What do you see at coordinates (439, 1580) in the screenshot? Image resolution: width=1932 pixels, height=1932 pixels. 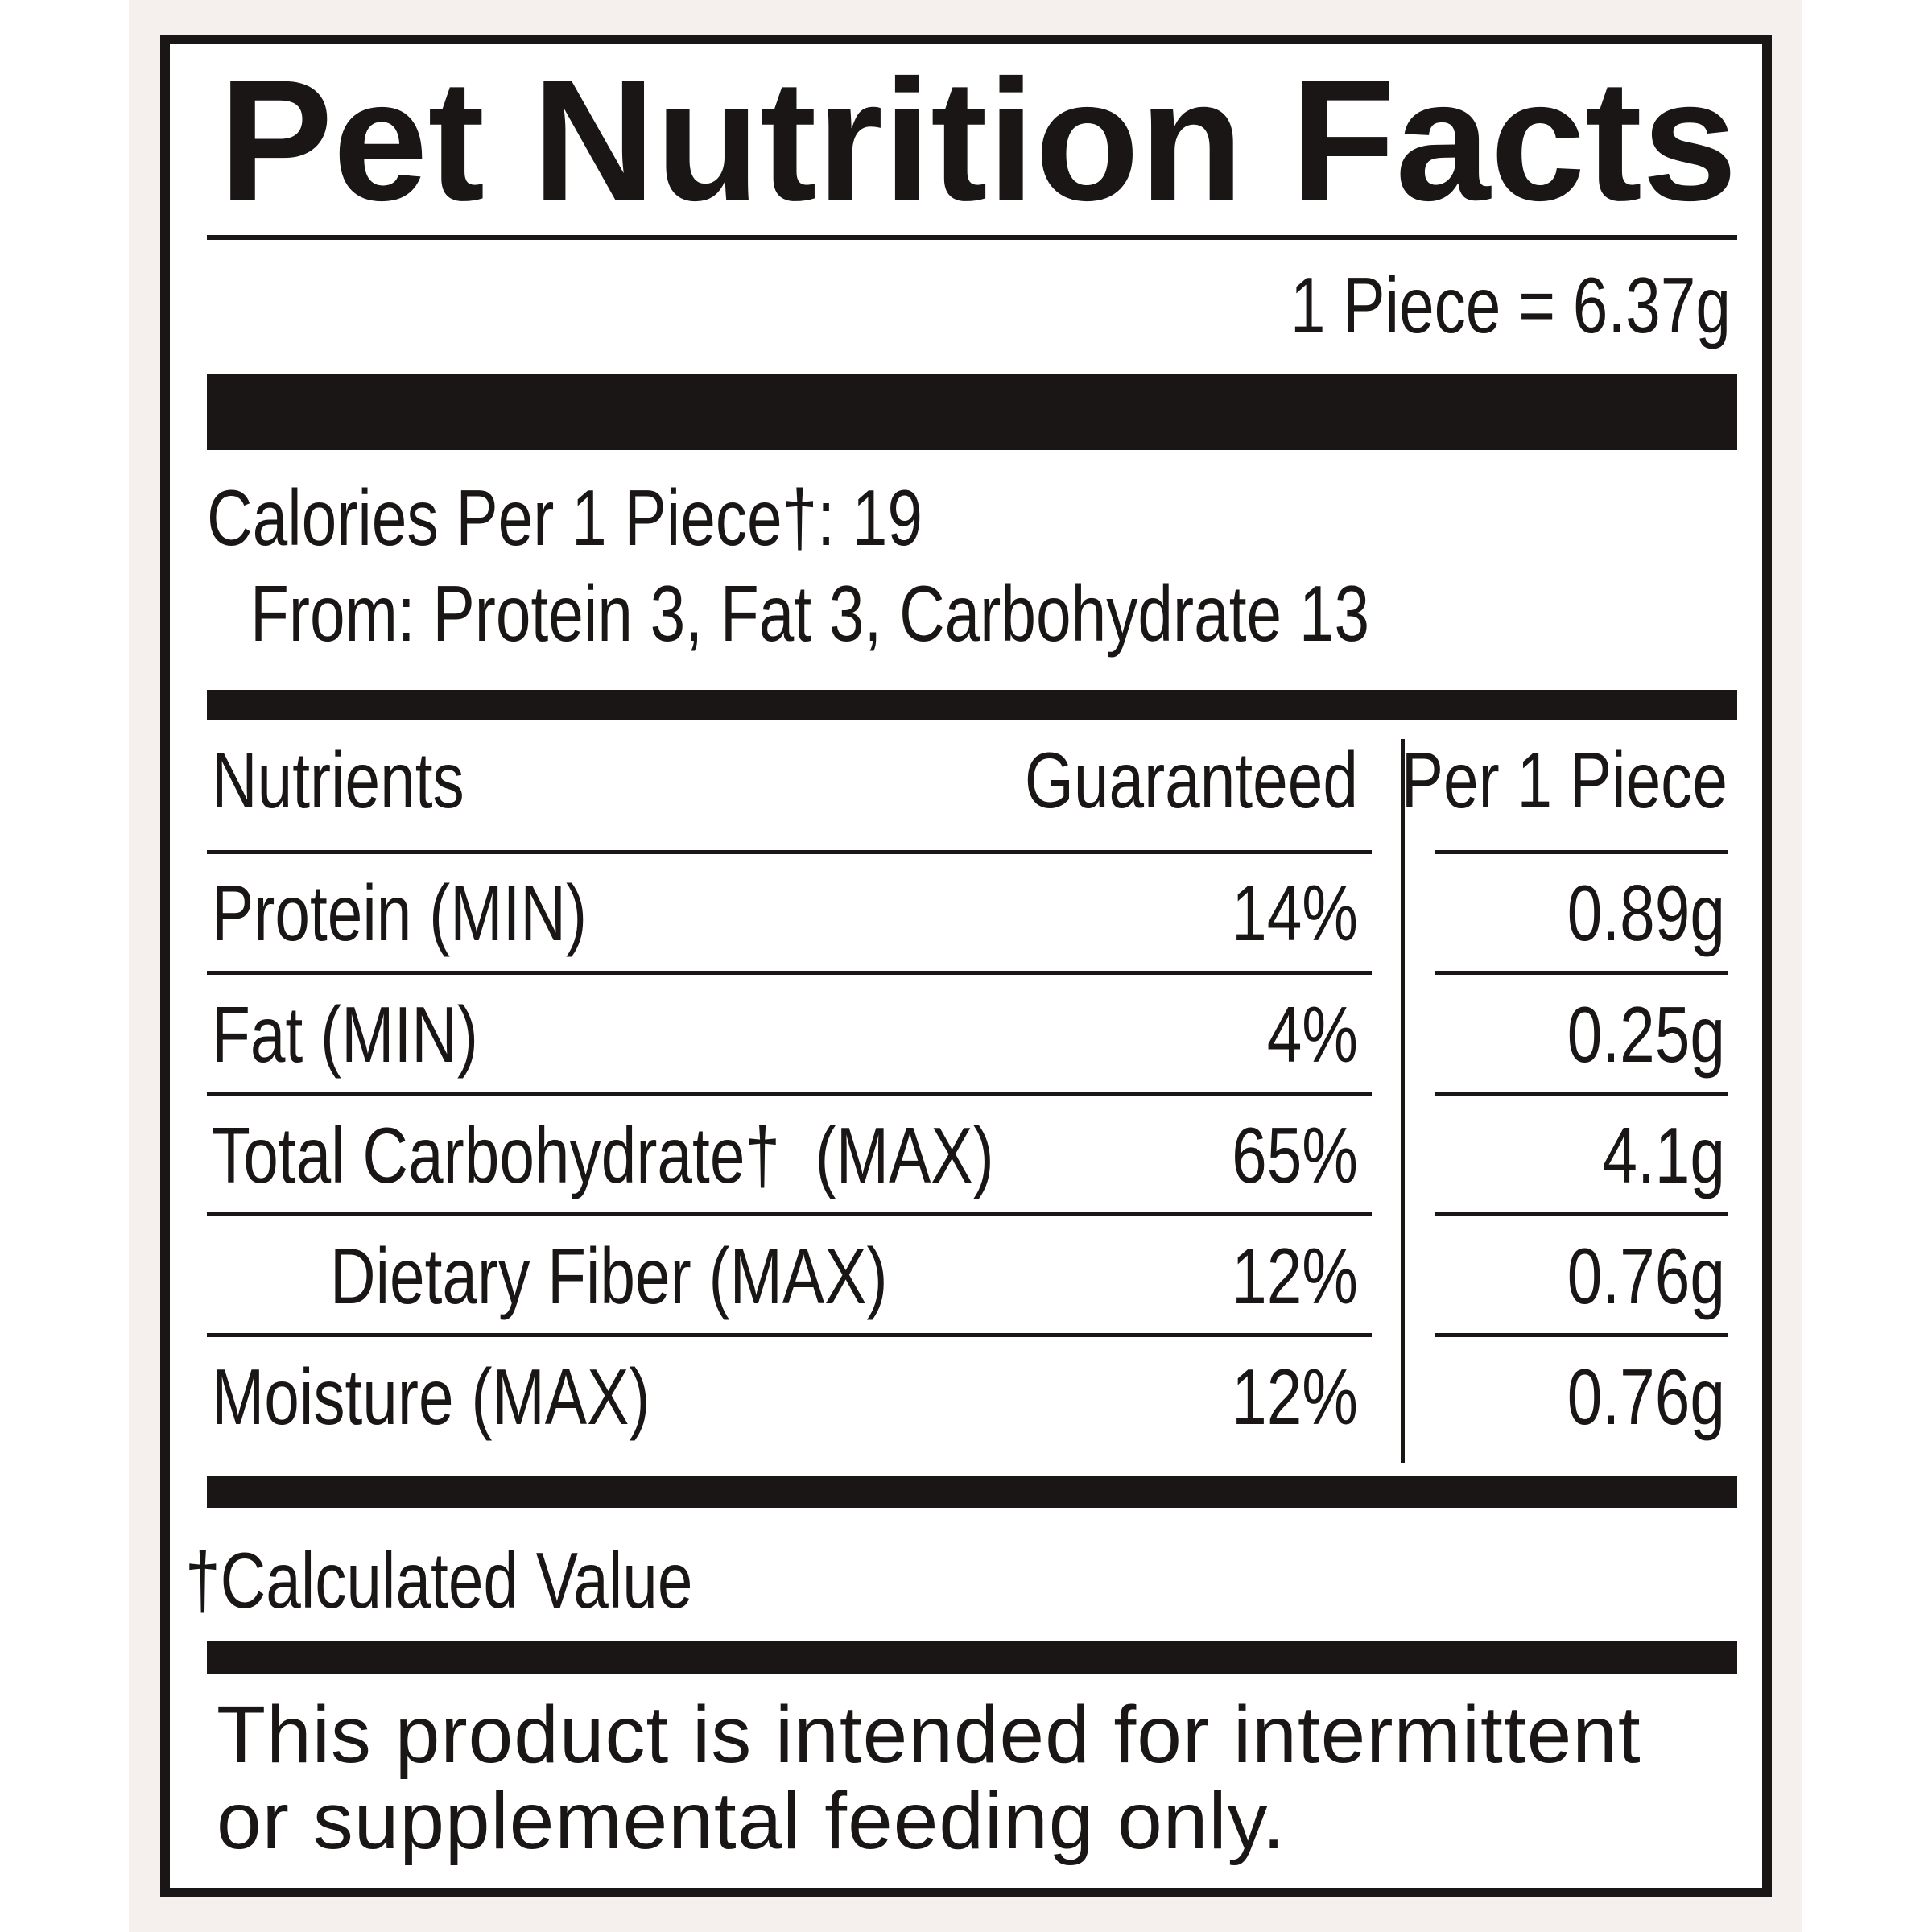 I see `footnote: †Calculated Value` at bounding box center [439, 1580].